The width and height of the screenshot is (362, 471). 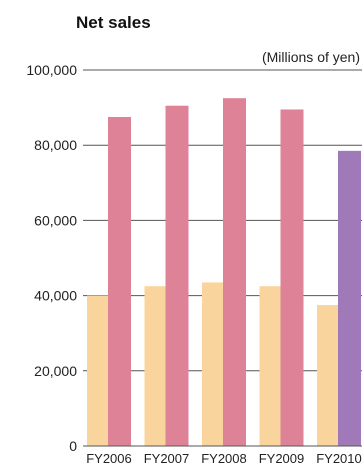 I want to click on x-axis-tick-labels: FY2006 FY2007 FY2008 FY2009 FY2010, so click(x=224, y=458).